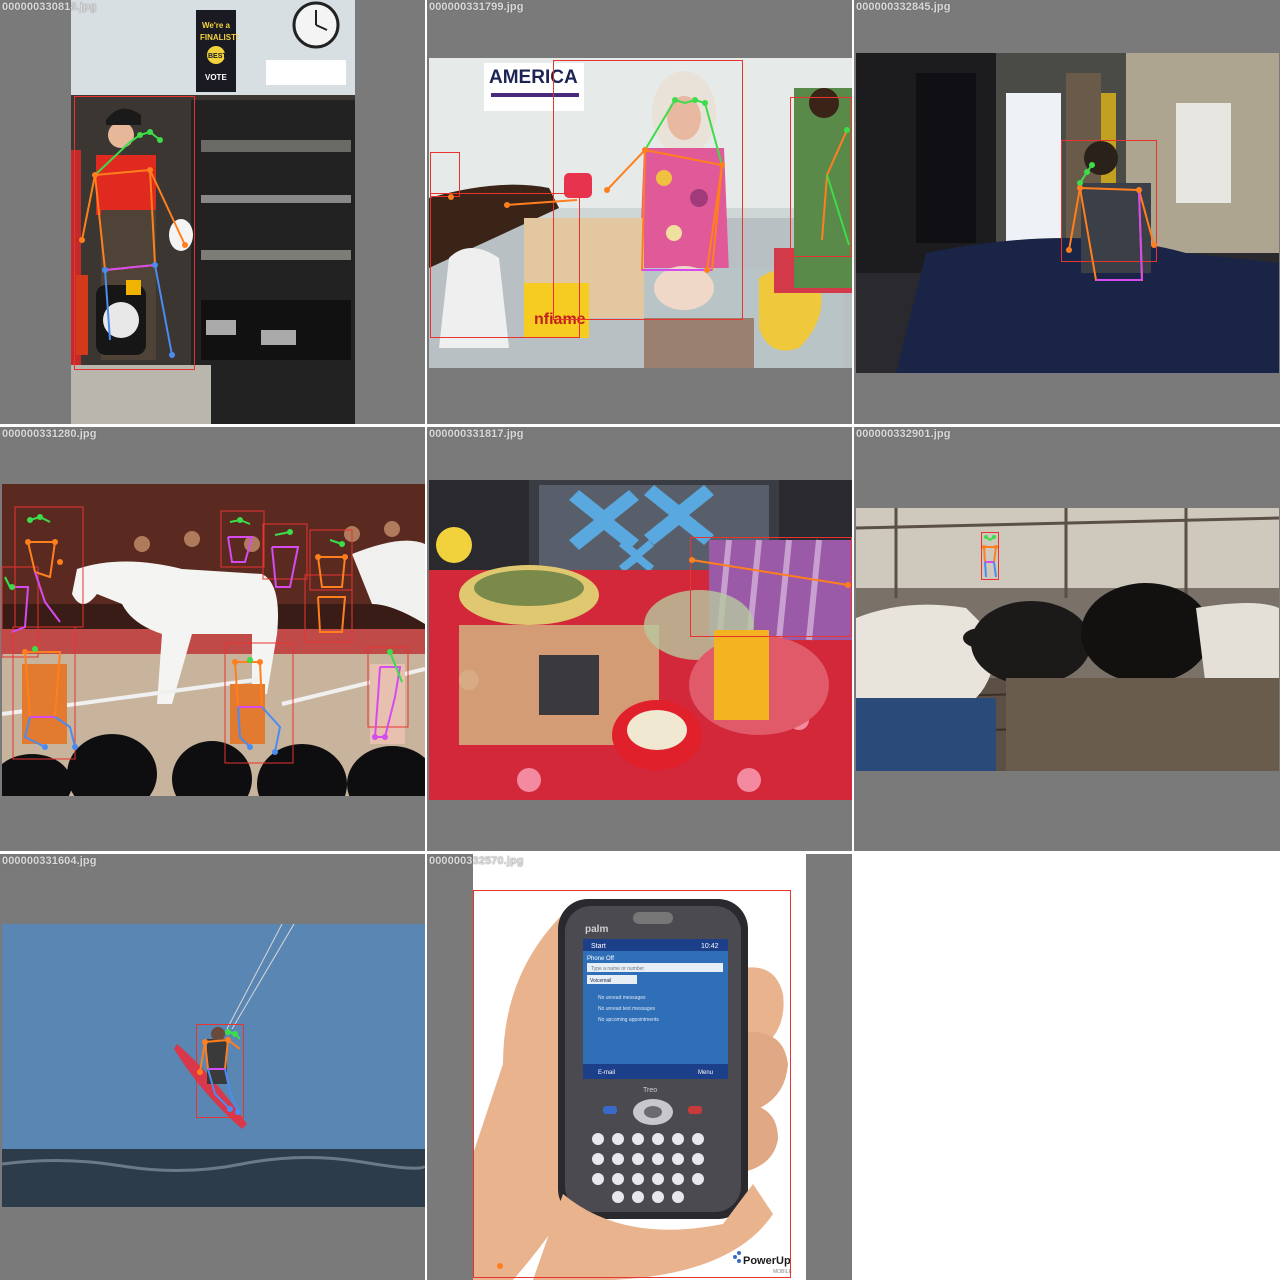 This screenshot has height=1280, width=1280. Describe the element at coordinates (216, 77) in the screenshot. I see `poster-text-4: VOTE` at that location.